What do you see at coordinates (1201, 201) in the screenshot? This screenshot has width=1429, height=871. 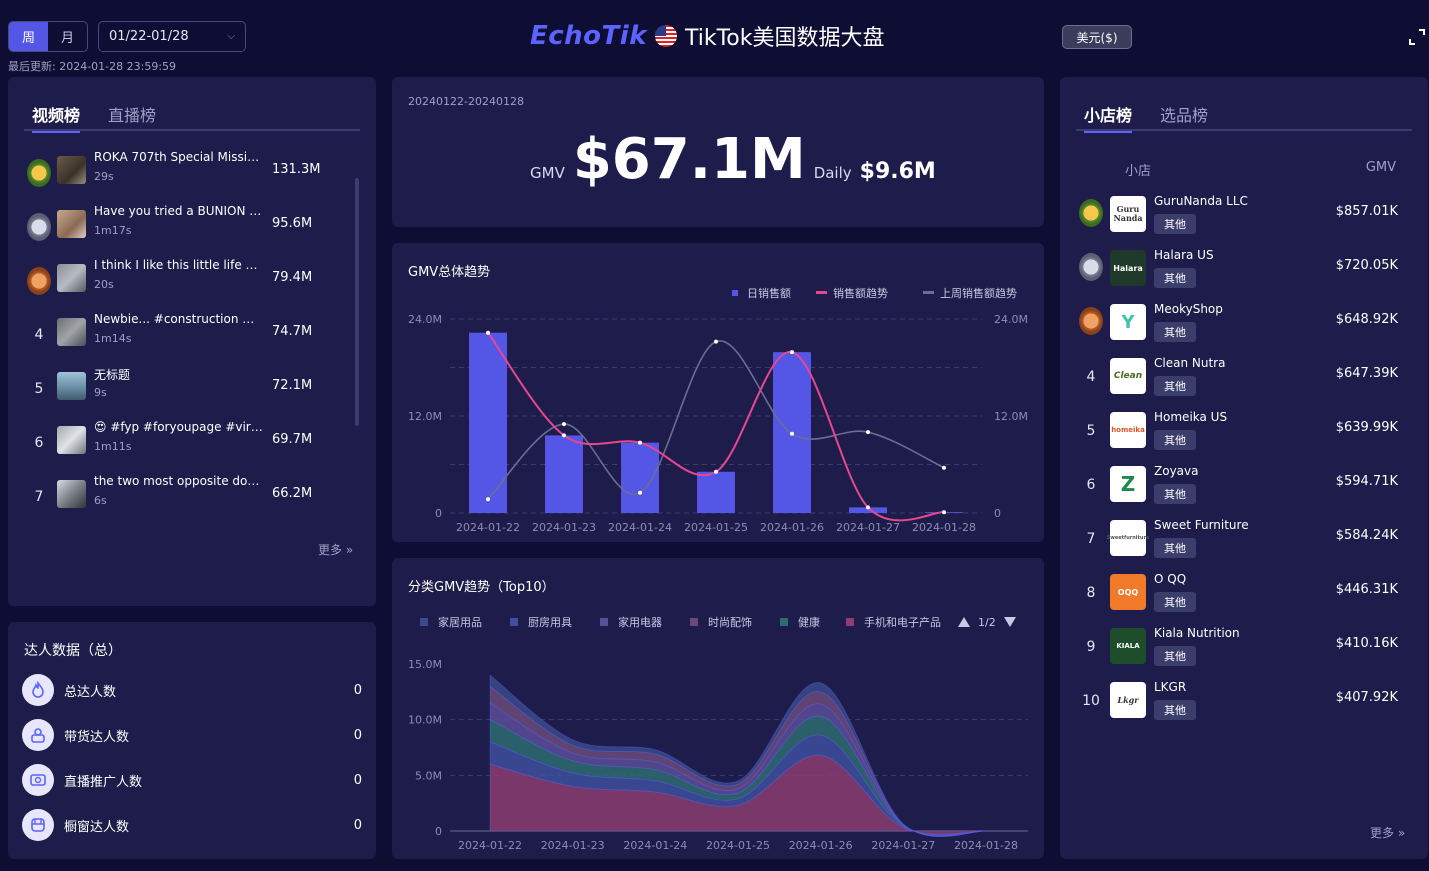 I see `shop-name: GuruNanda LLC` at bounding box center [1201, 201].